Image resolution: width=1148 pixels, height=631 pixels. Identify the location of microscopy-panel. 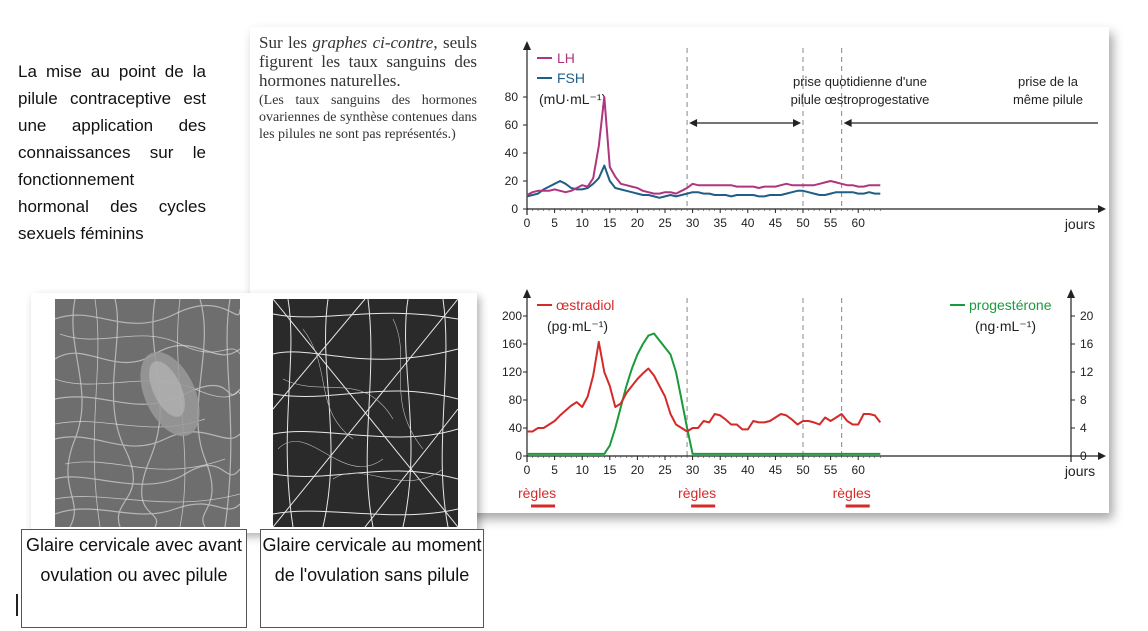
(254, 413).